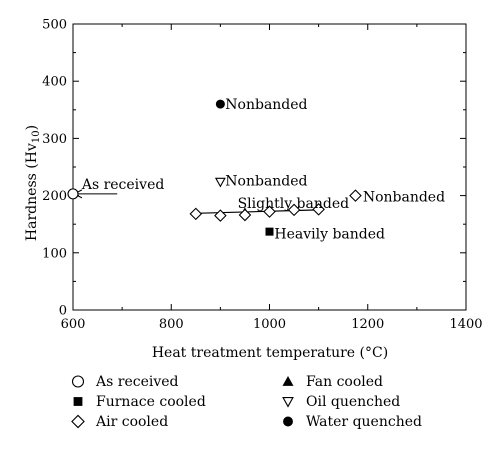 Image resolution: width=500 pixels, height=452 pixels. Describe the element at coordinates (151, 402) in the screenshot. I see `legend-label: Furnace cooled` at that location.